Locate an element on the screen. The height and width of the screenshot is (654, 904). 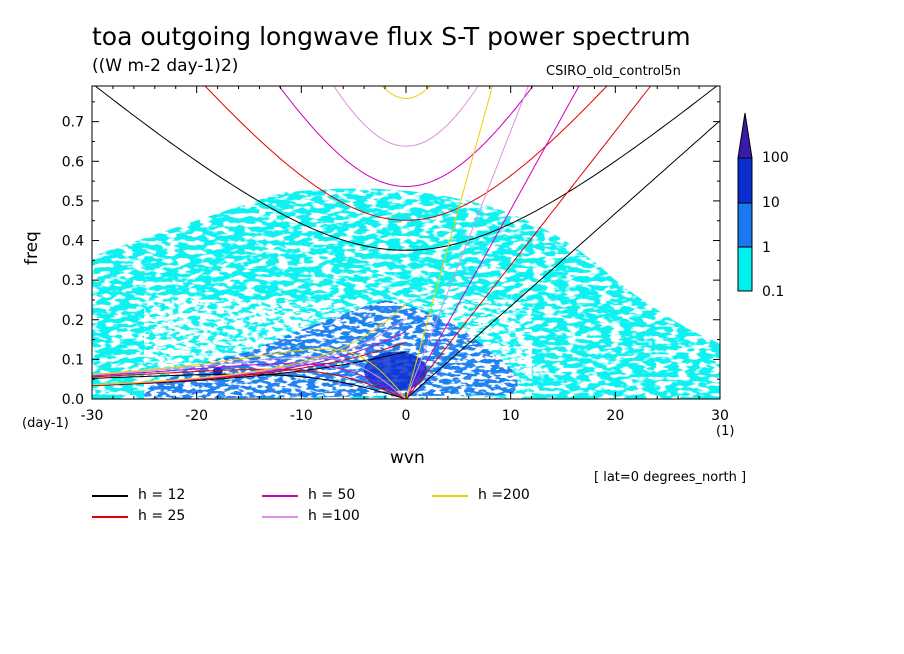
legend-label: h = 25 is located at coordinates (162, 516).